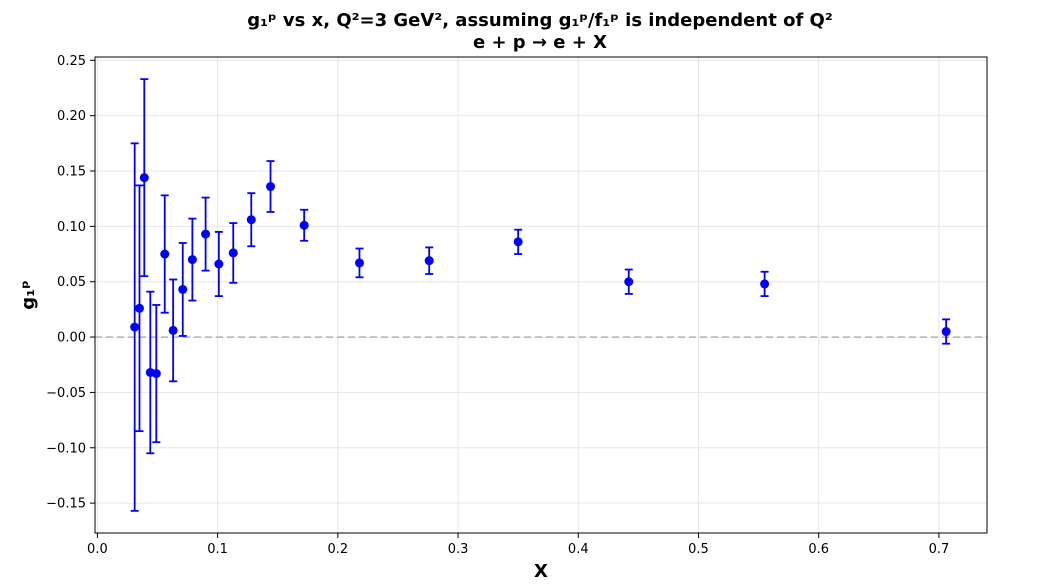  Describe the element at coordinates (66, 393) in the screenshot. I see `y-tick-label: −0.05` at that location.